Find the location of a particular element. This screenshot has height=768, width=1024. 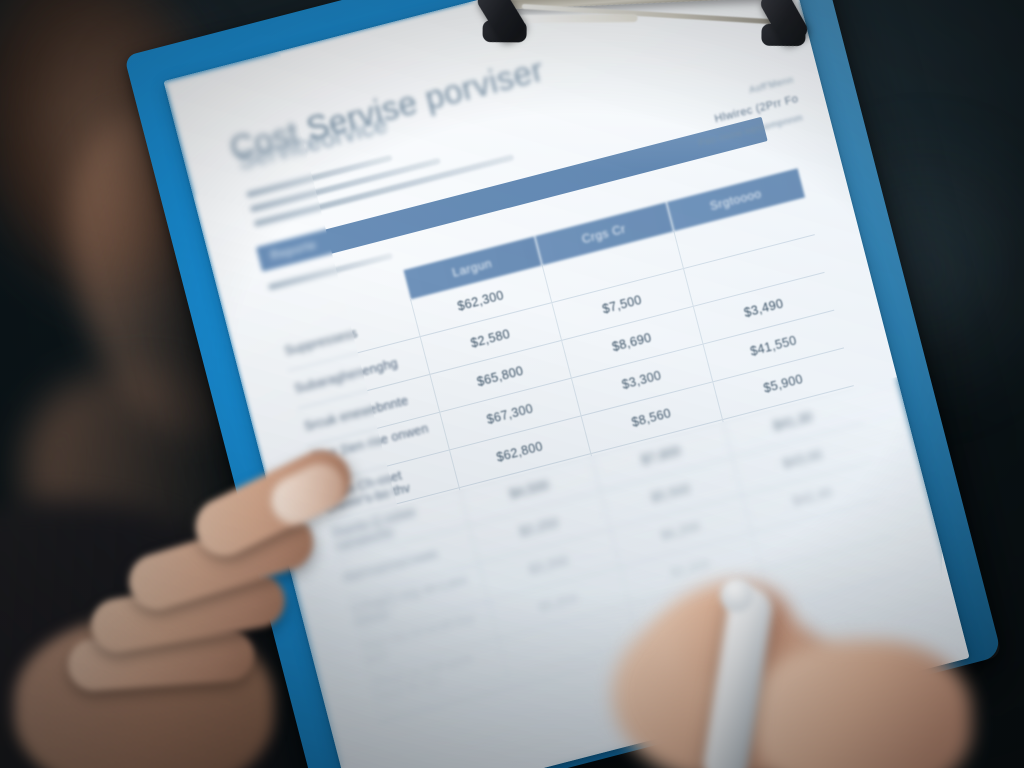

hand-mass is located at coordinates (862, 704).